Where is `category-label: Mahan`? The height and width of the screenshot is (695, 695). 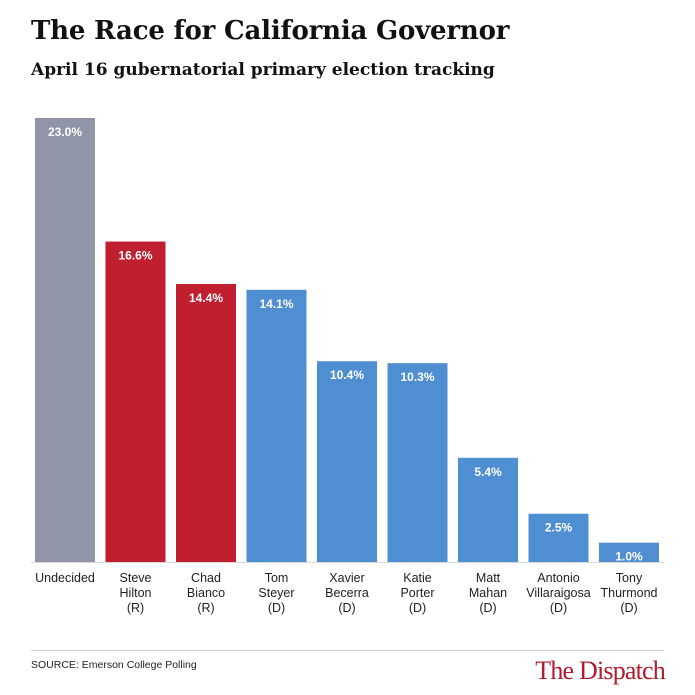 category-label: Mahan is located at coordinates (488, 593).